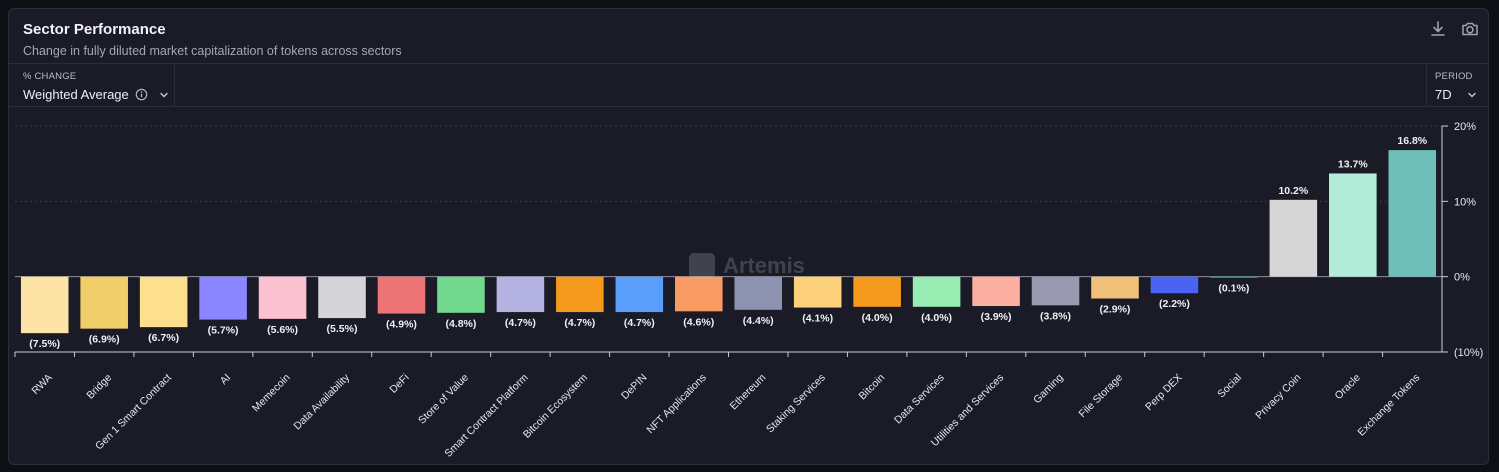 This screenshot has width=1499, height=472. I want to click on category-label: AI, so click(226, 380).